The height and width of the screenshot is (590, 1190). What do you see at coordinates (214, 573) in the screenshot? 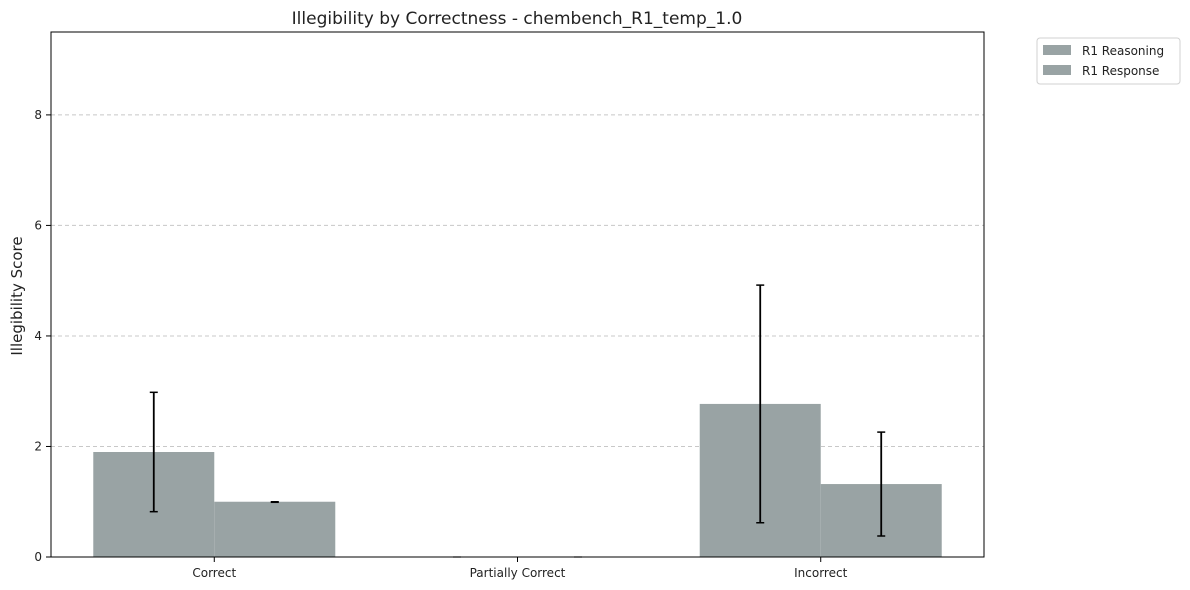
I see `x-tick-label: Correct` at bounding box center [214, 573].